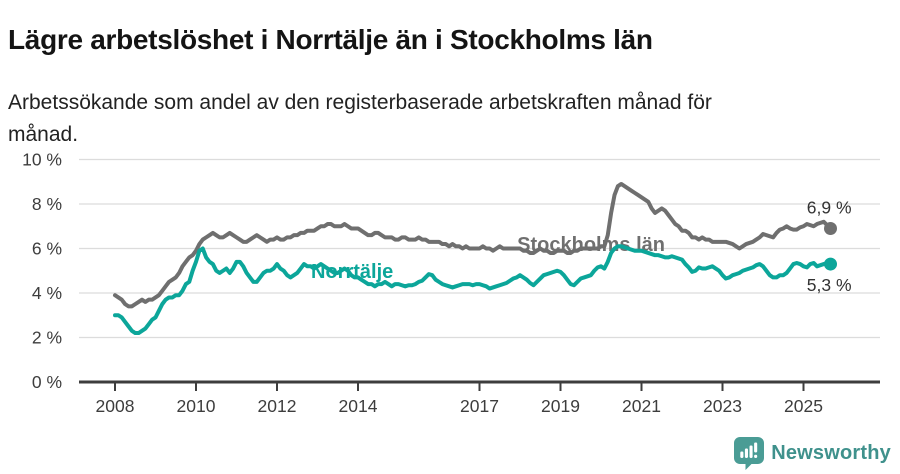 The image size is (900, 474). I want to click on series-end-dot-norrtalje, so click(830, 264).